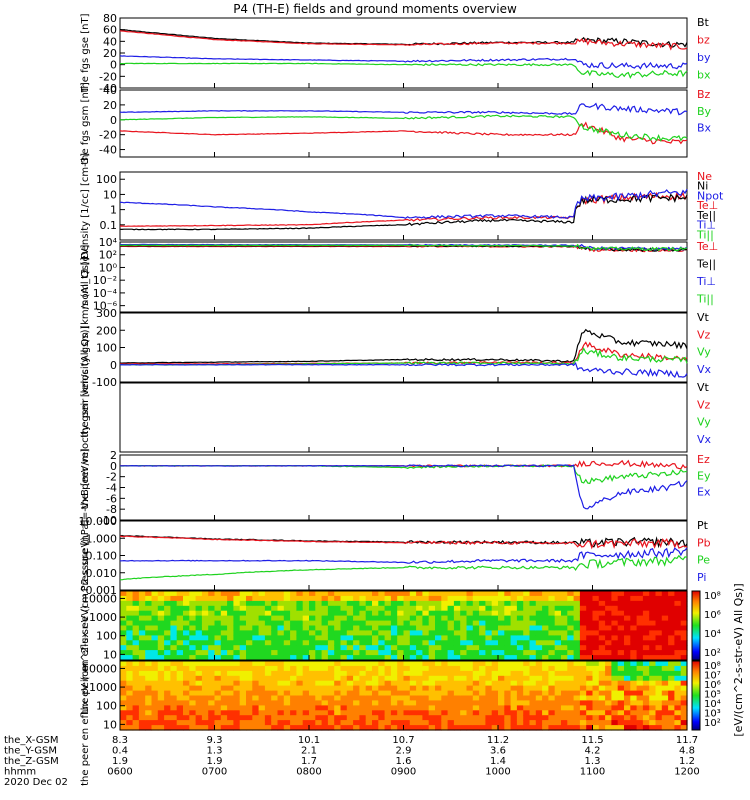  I want to click on x-row-value: 0.4, so click(120, 751).